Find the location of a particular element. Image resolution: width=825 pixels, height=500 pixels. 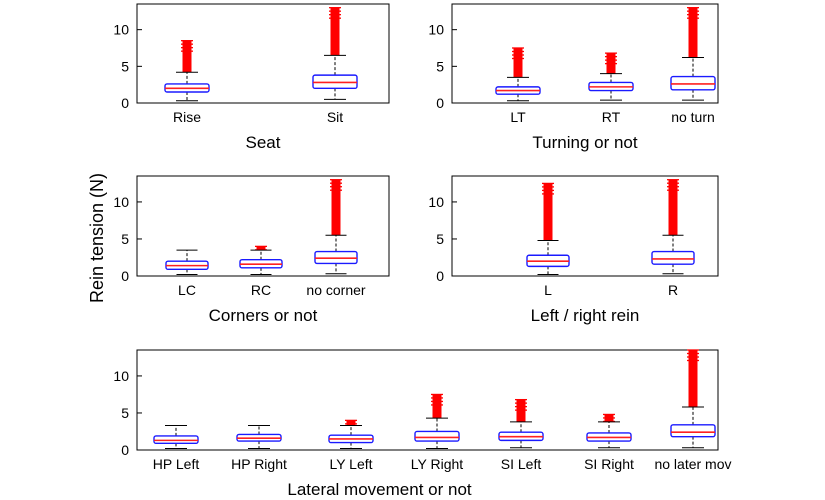

box-sit is located at coordinates (335, 53).